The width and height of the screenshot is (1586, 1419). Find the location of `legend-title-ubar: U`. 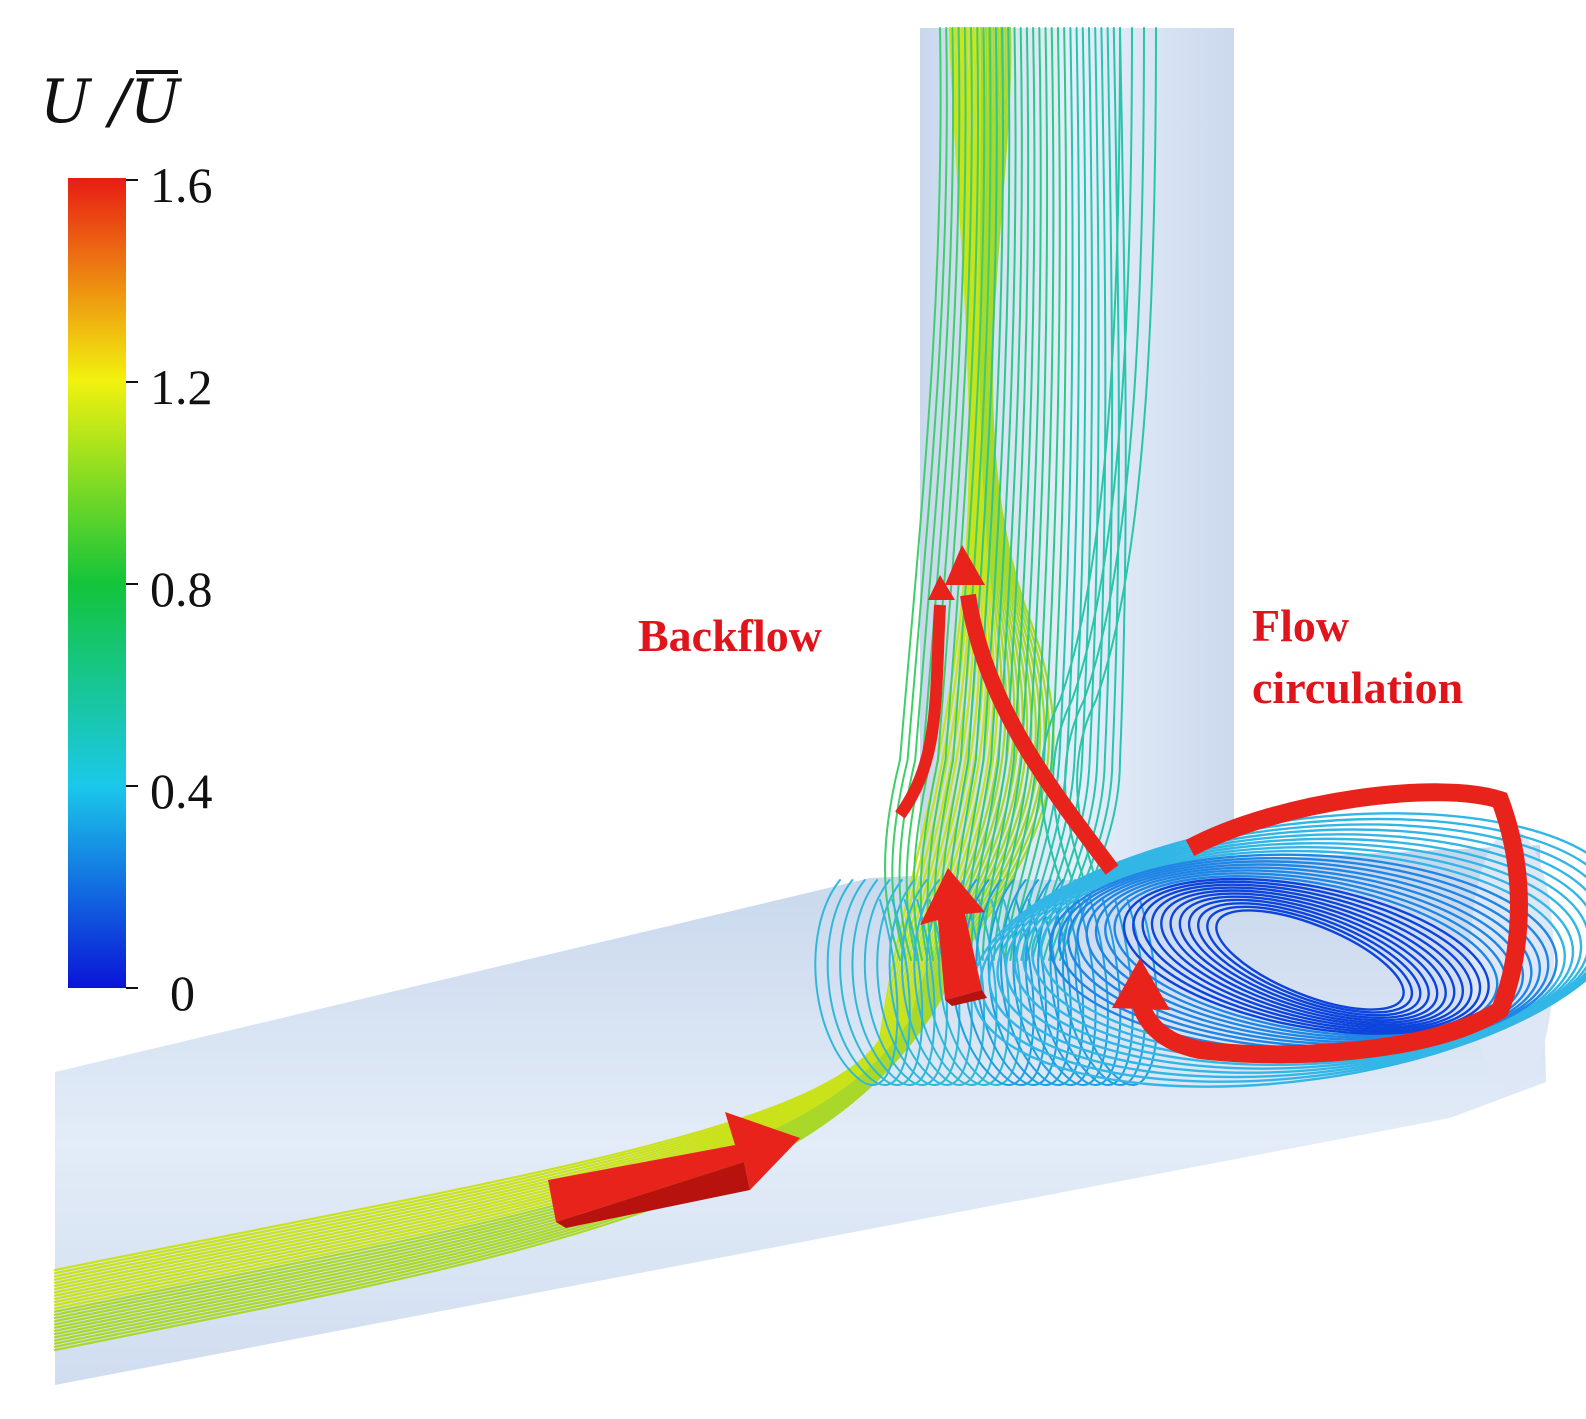

legend-title-ubar: U is located at coordinates (155, 102).